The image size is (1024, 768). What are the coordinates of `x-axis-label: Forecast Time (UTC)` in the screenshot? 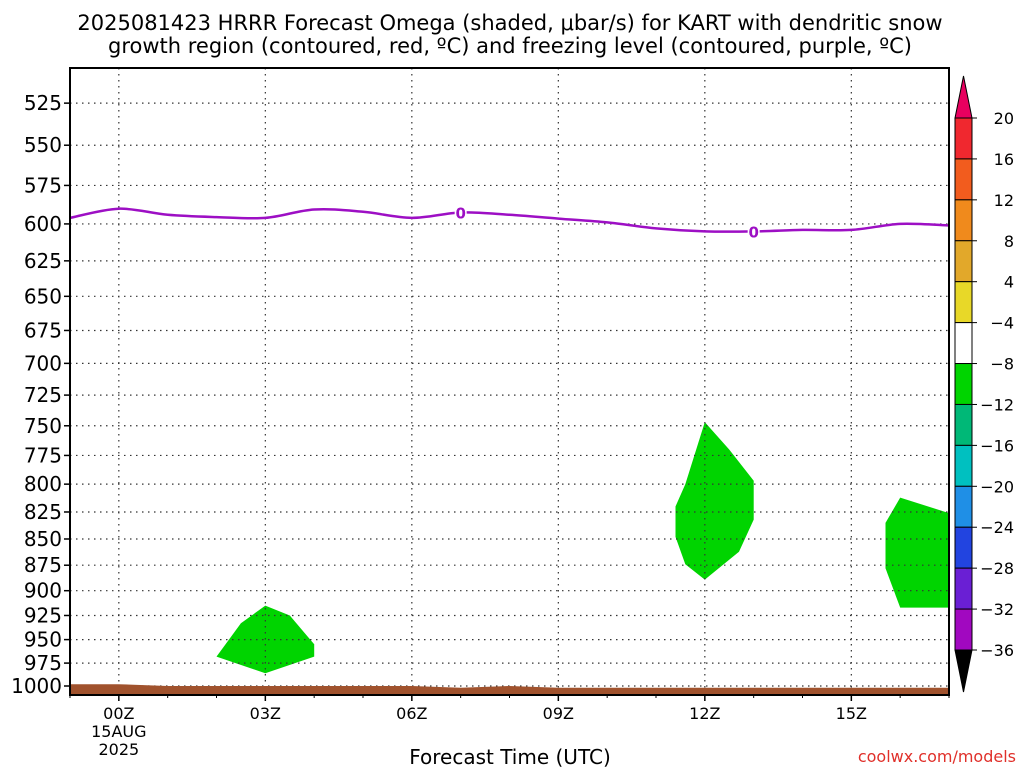 It's located at (510, 756).